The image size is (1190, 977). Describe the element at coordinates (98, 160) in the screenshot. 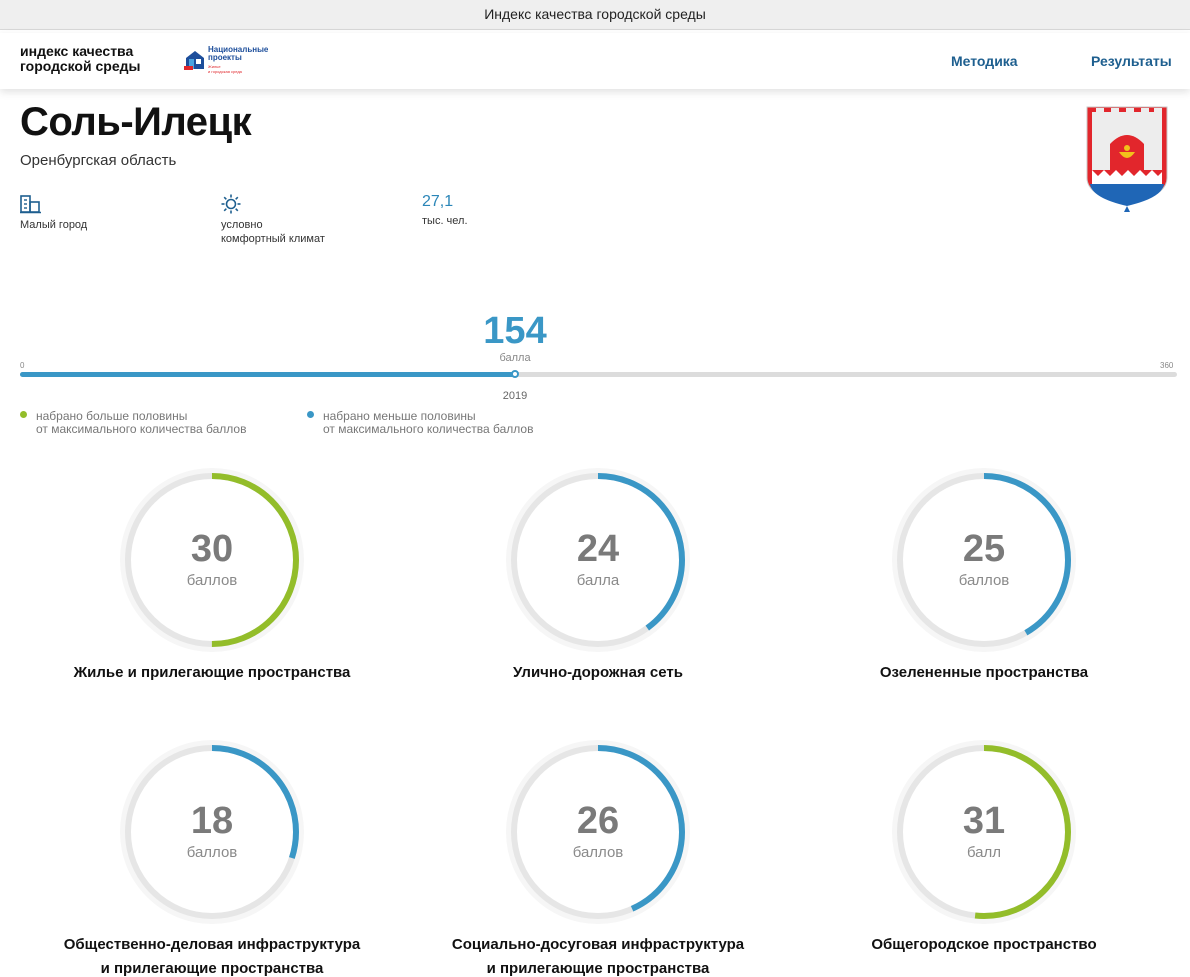

I see `region-name: Оренбургская область` at that location.